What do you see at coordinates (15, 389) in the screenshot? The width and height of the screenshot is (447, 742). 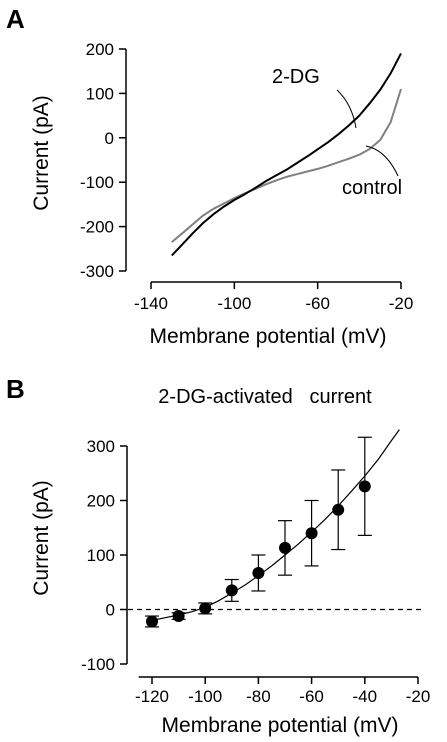 I see `panel-b-label: B` at bounding box center [15, 389].